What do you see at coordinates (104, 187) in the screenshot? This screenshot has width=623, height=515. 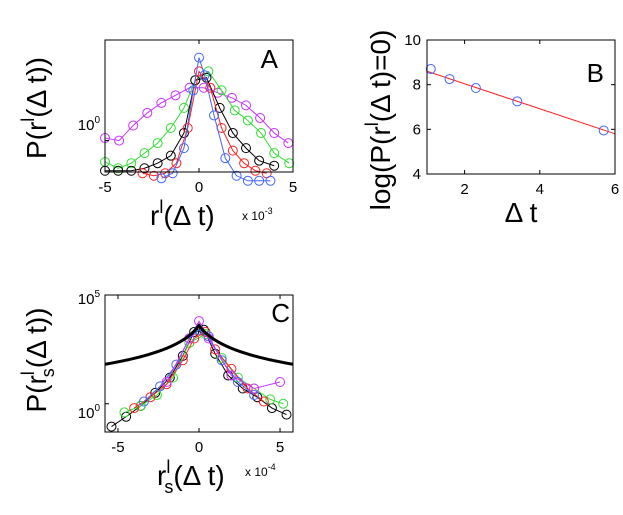 I see `panel-a-xtick-label-0: -5` at bounding box center [104, 187].